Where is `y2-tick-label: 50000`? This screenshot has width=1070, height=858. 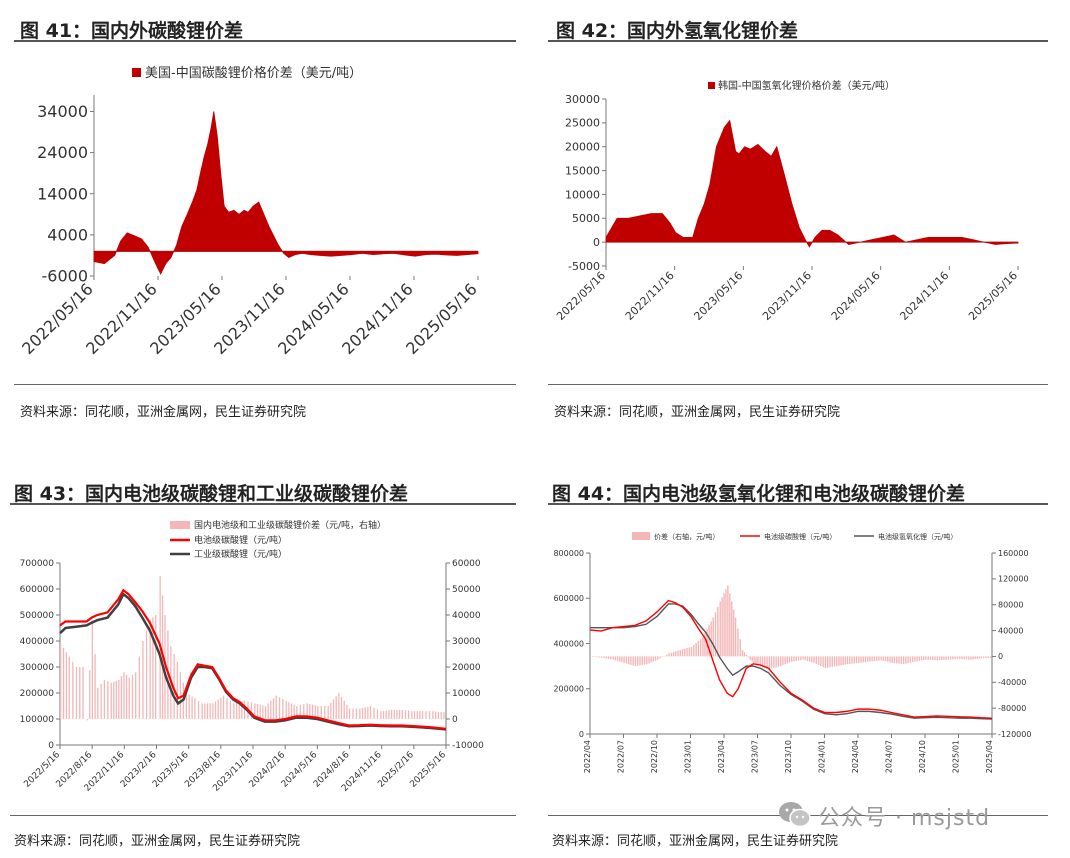 y2-tick-label: 50000 is located at coordinates (466, 590).